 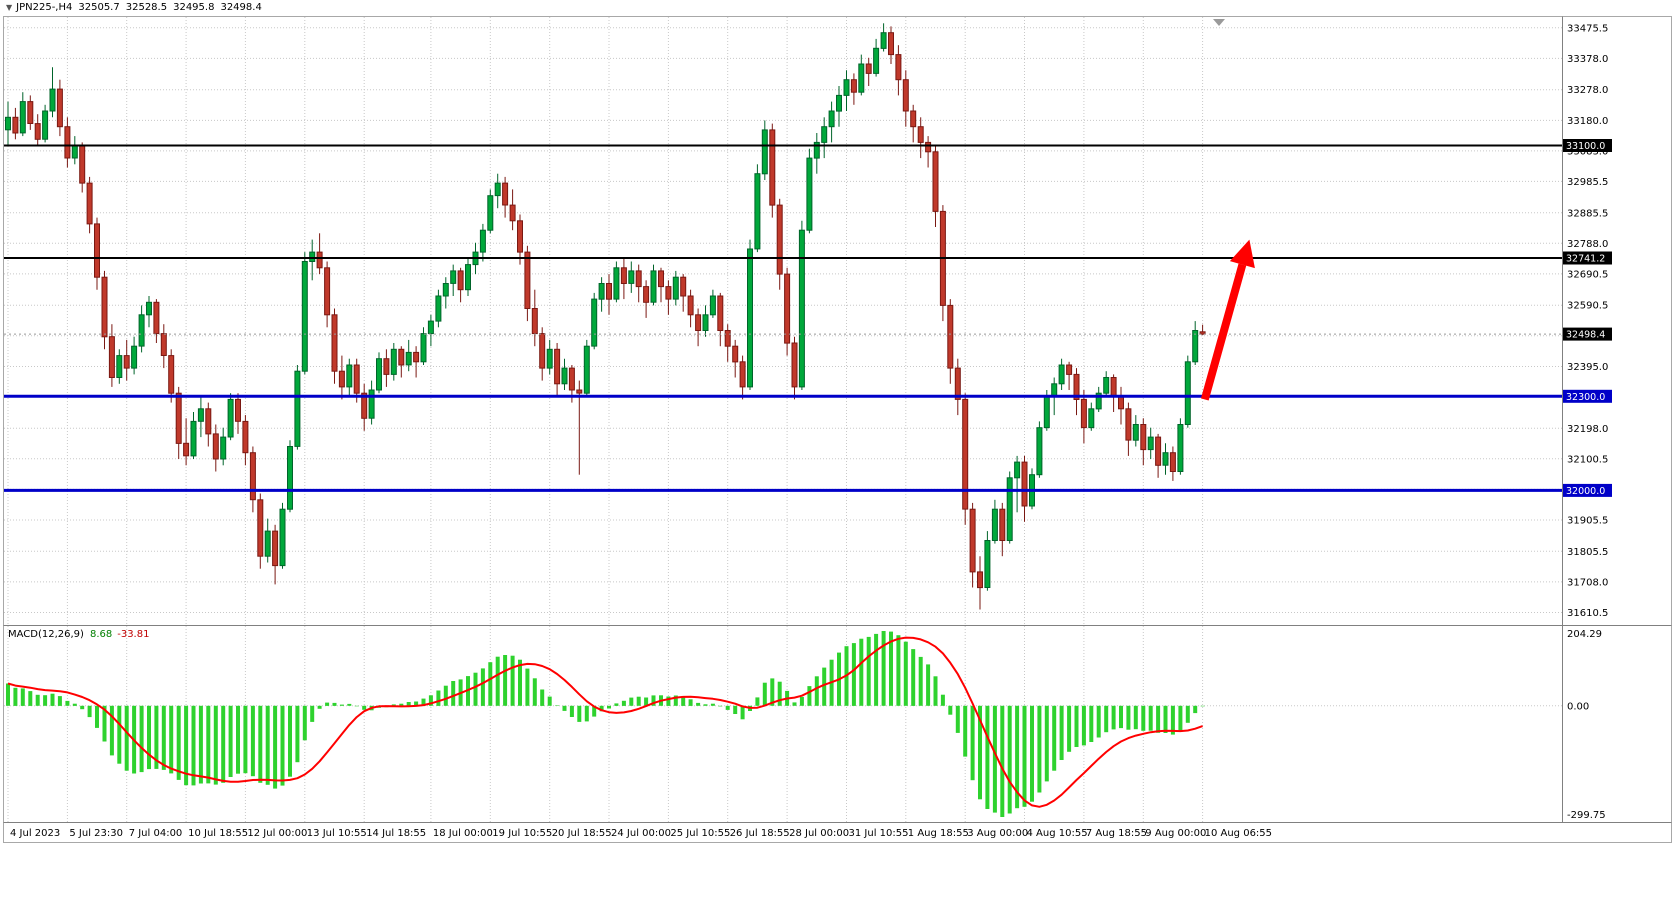 What do you see at coordinates (1219, 22) in the screenshot?
I see `chart-shift-marker` at bounding box center [1219, 22].